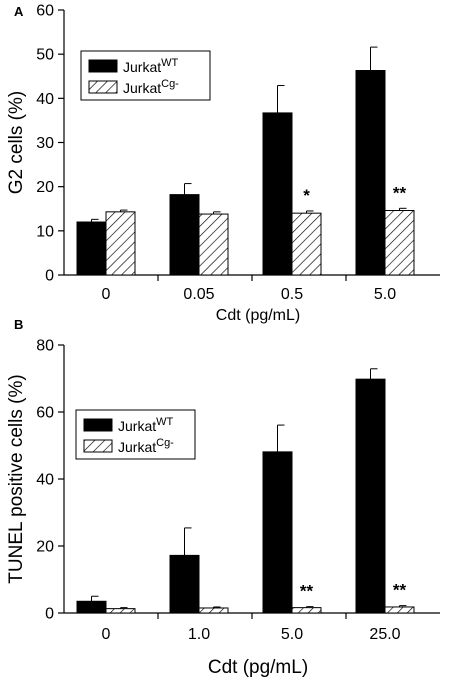 This screenshot has width=454, height=688. Describe the element at coordinates (16, 478) in the screenshot. I see `y-axis-label: TUNEL positive cells (%)` at that location.